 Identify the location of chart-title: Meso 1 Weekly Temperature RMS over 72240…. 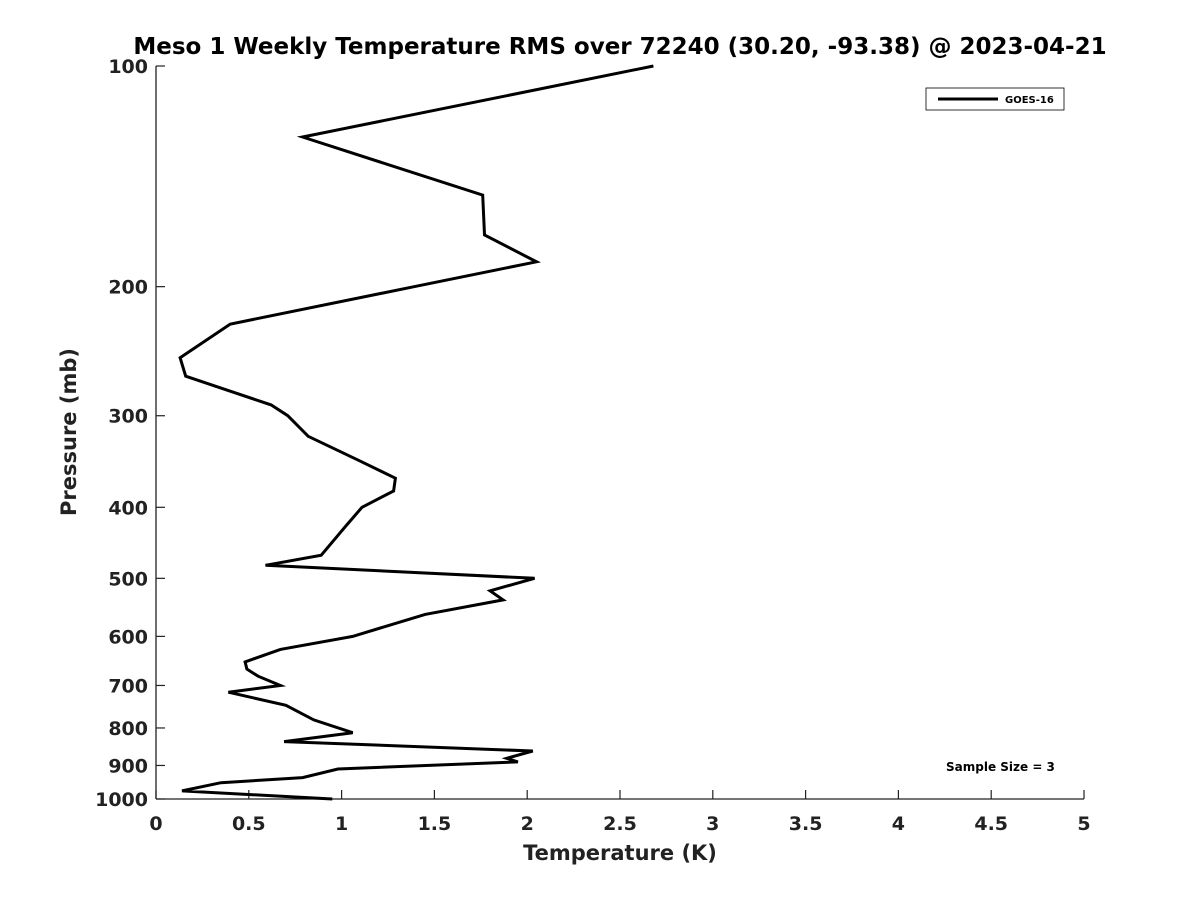
(619, 47).